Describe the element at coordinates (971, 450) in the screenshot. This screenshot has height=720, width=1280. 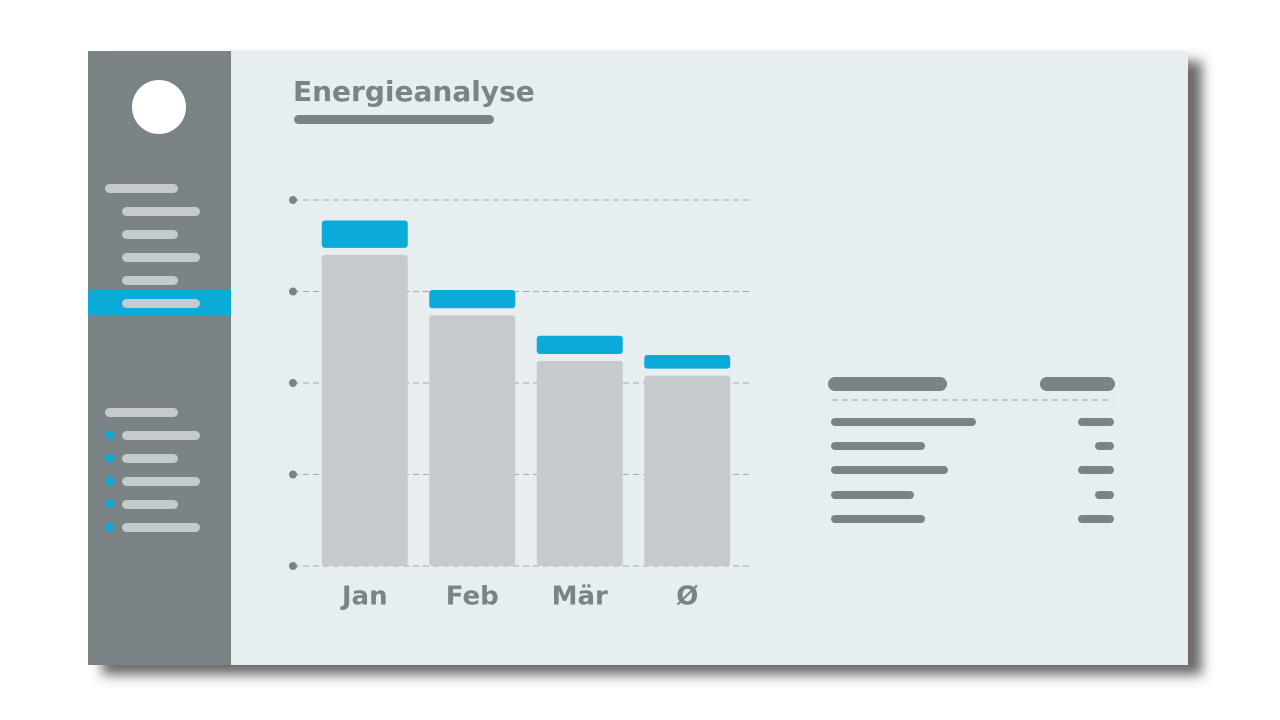
I see `side-table` at that location.